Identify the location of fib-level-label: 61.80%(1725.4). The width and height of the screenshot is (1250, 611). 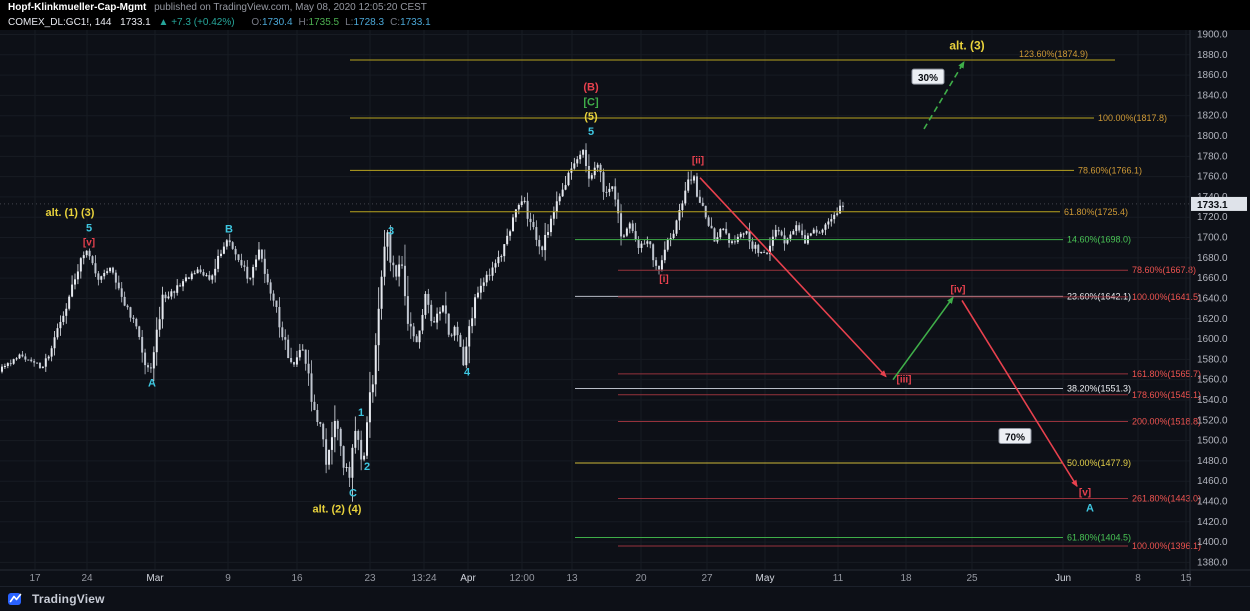
(1096, 212).